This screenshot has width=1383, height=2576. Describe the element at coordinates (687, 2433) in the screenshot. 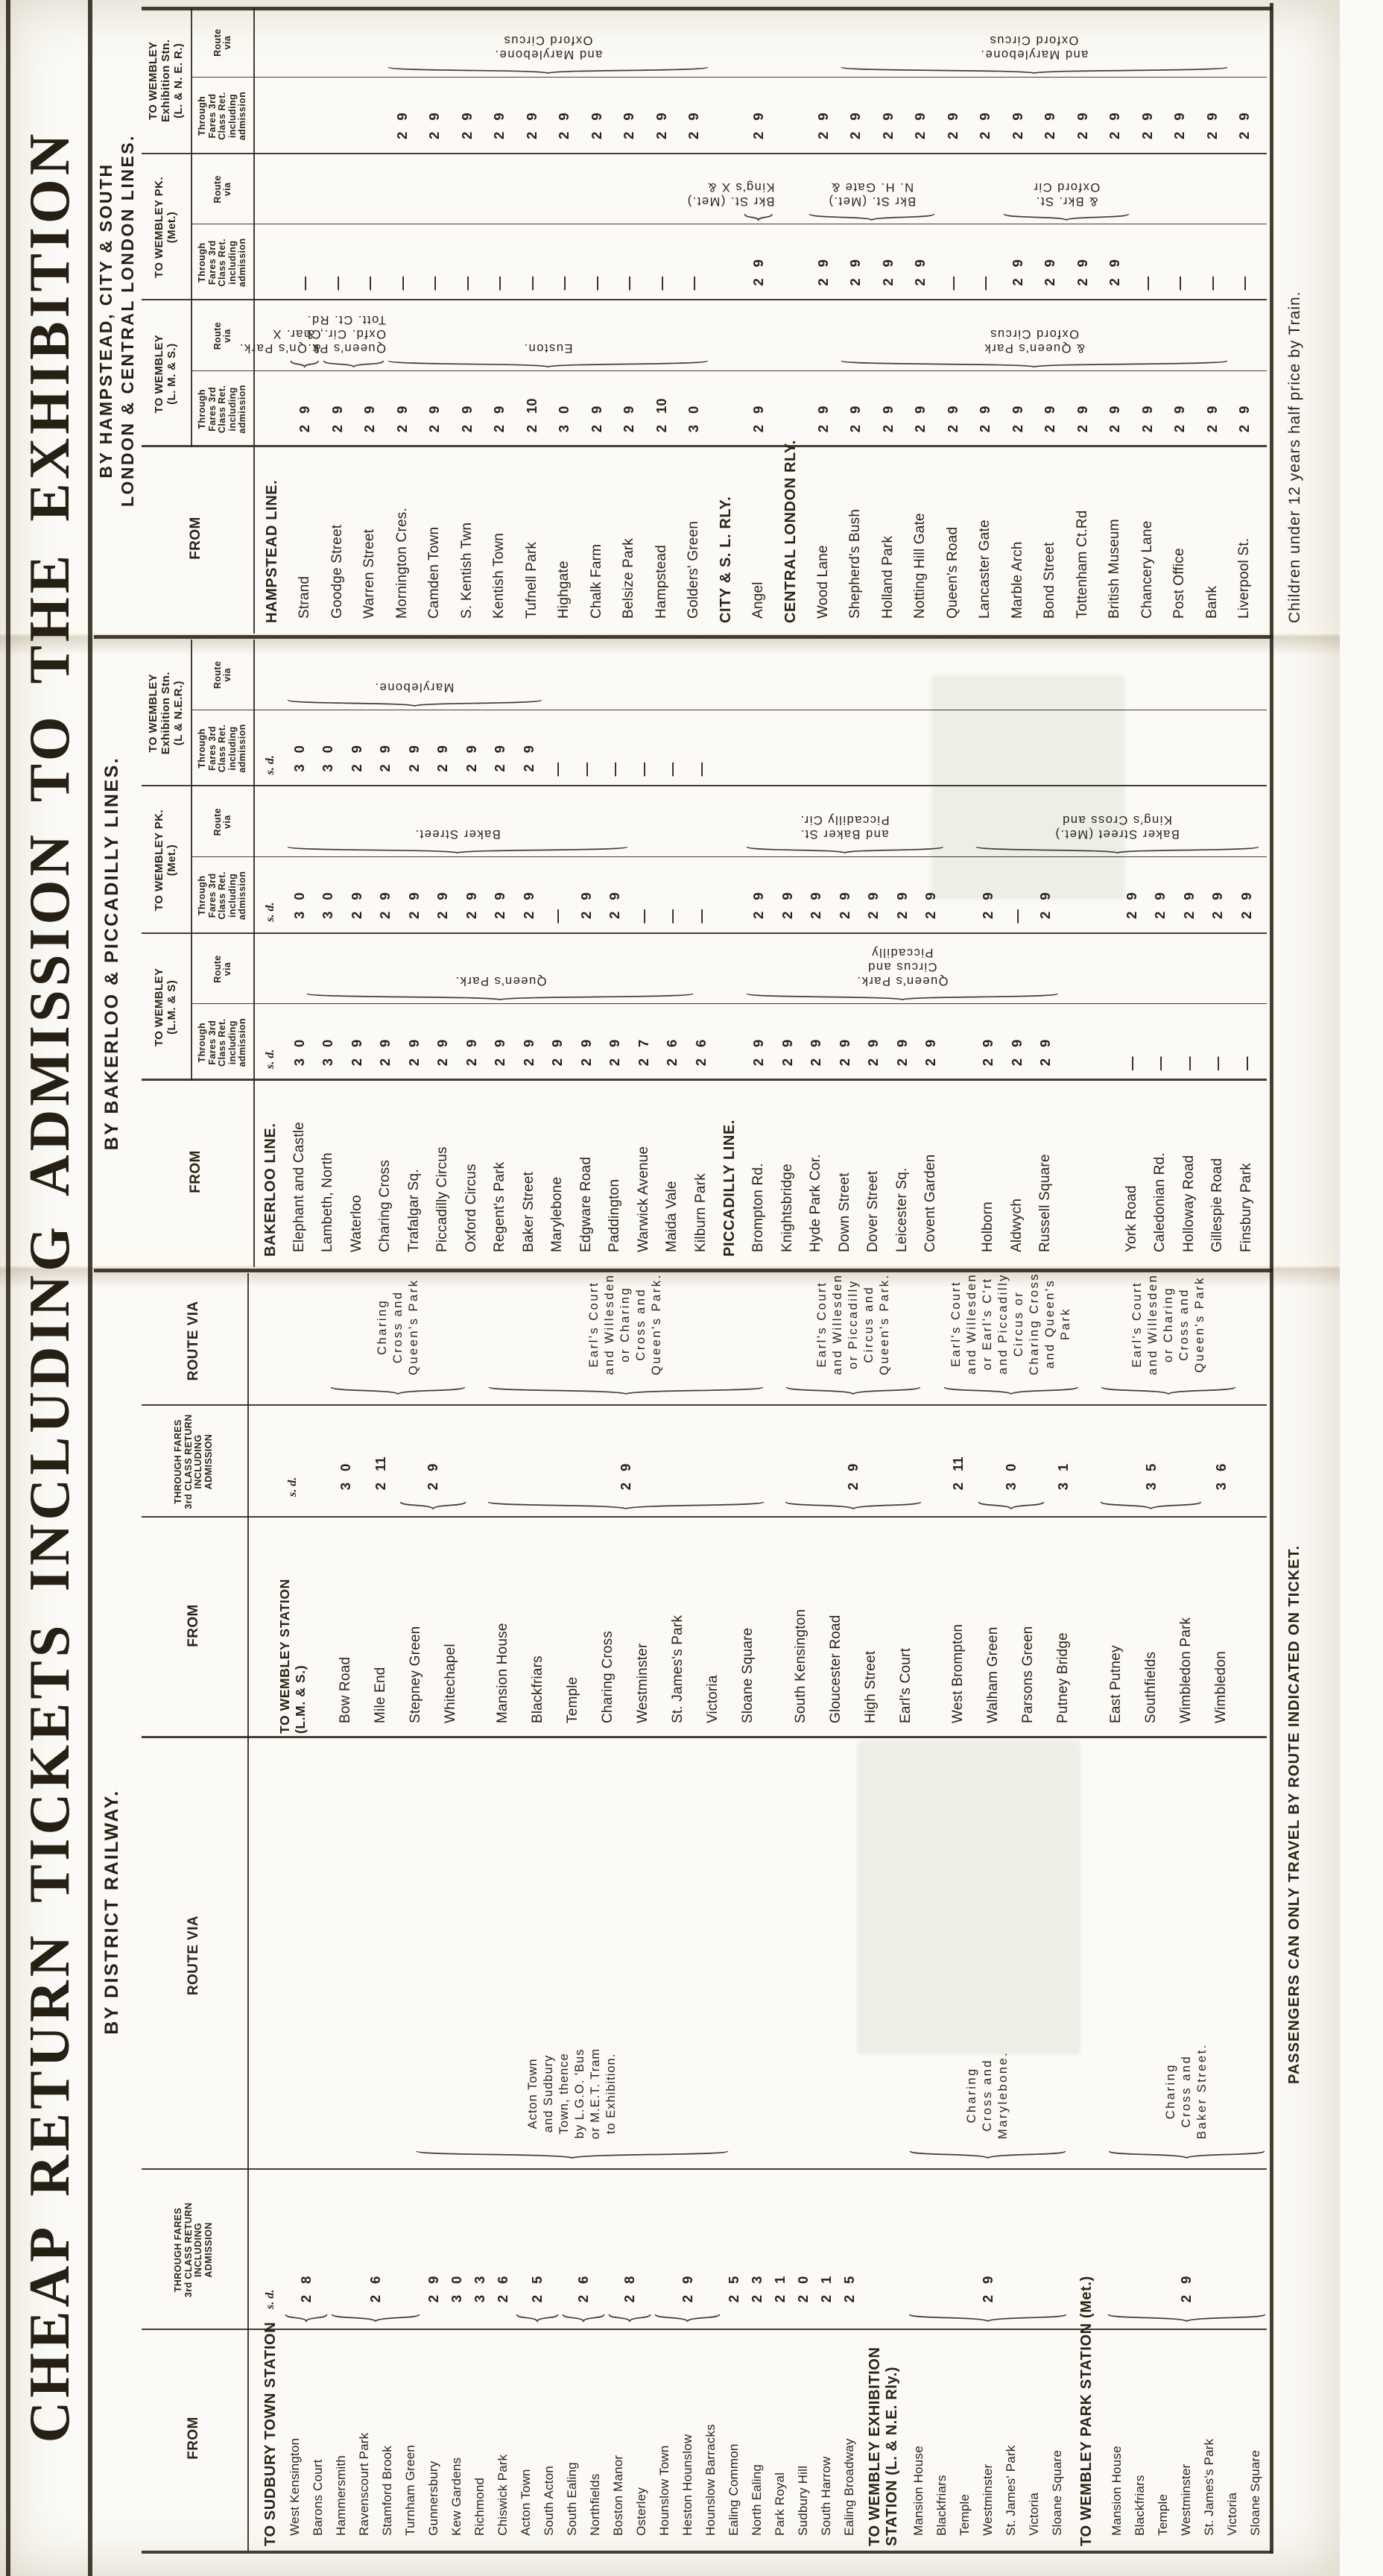

I see `station-row: Heston Hounslow` at that location.